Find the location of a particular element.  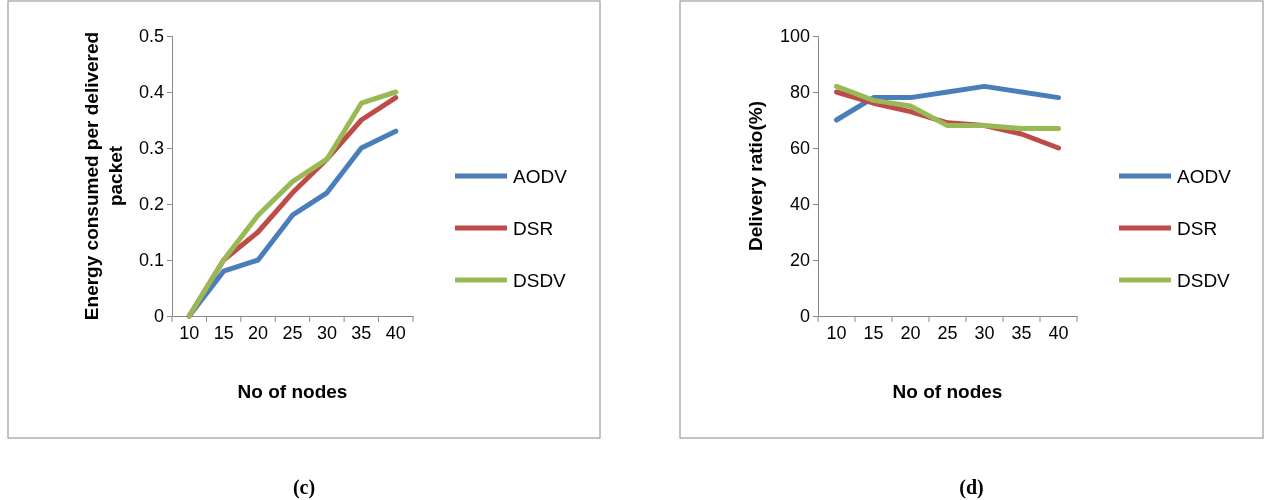

y-axis-title: Energy consumed per delivered packet is located at coordinates (103, 176).